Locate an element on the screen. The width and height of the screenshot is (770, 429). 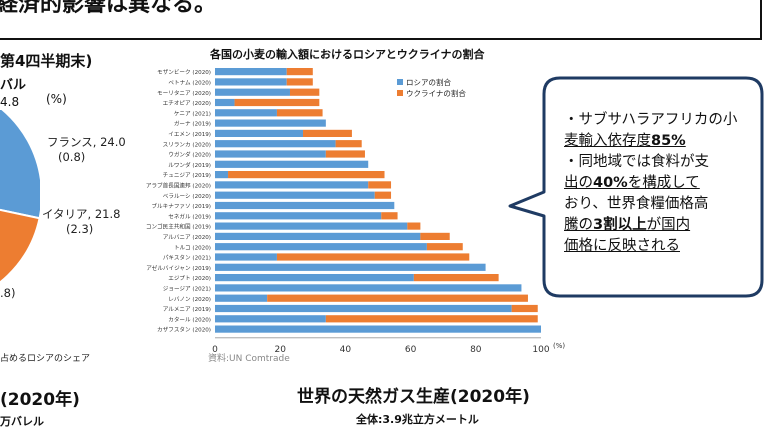
category-label: スリランカ (2020) is located at coordinates (187, 144).